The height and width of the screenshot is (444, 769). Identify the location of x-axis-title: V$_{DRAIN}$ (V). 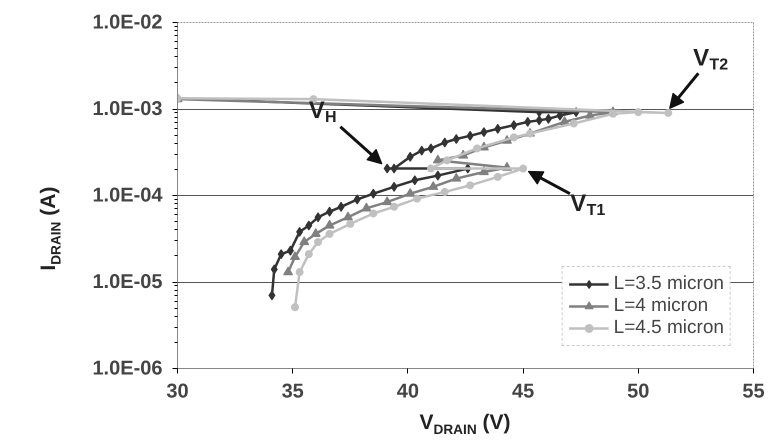
(465, 425).